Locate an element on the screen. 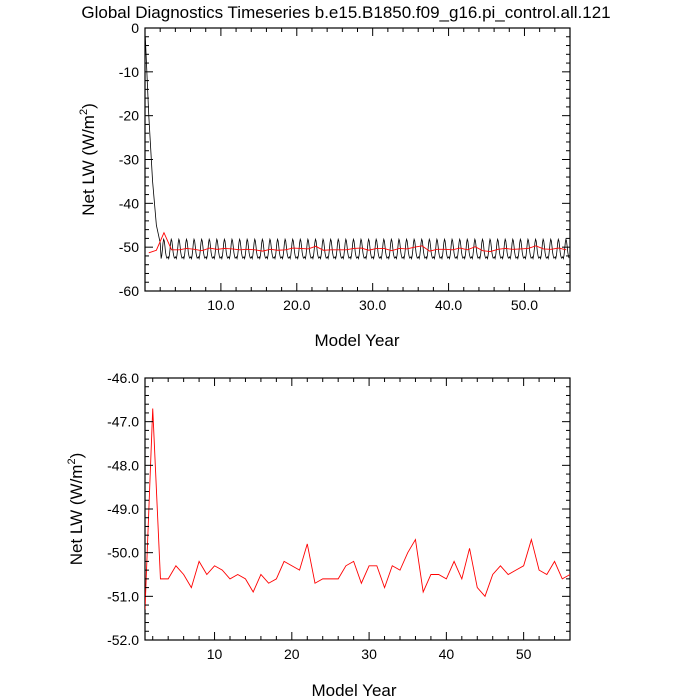 The width and height of the screenshot is (700, 700). y-tick-label: -60 is located at coordinates (129, 291).